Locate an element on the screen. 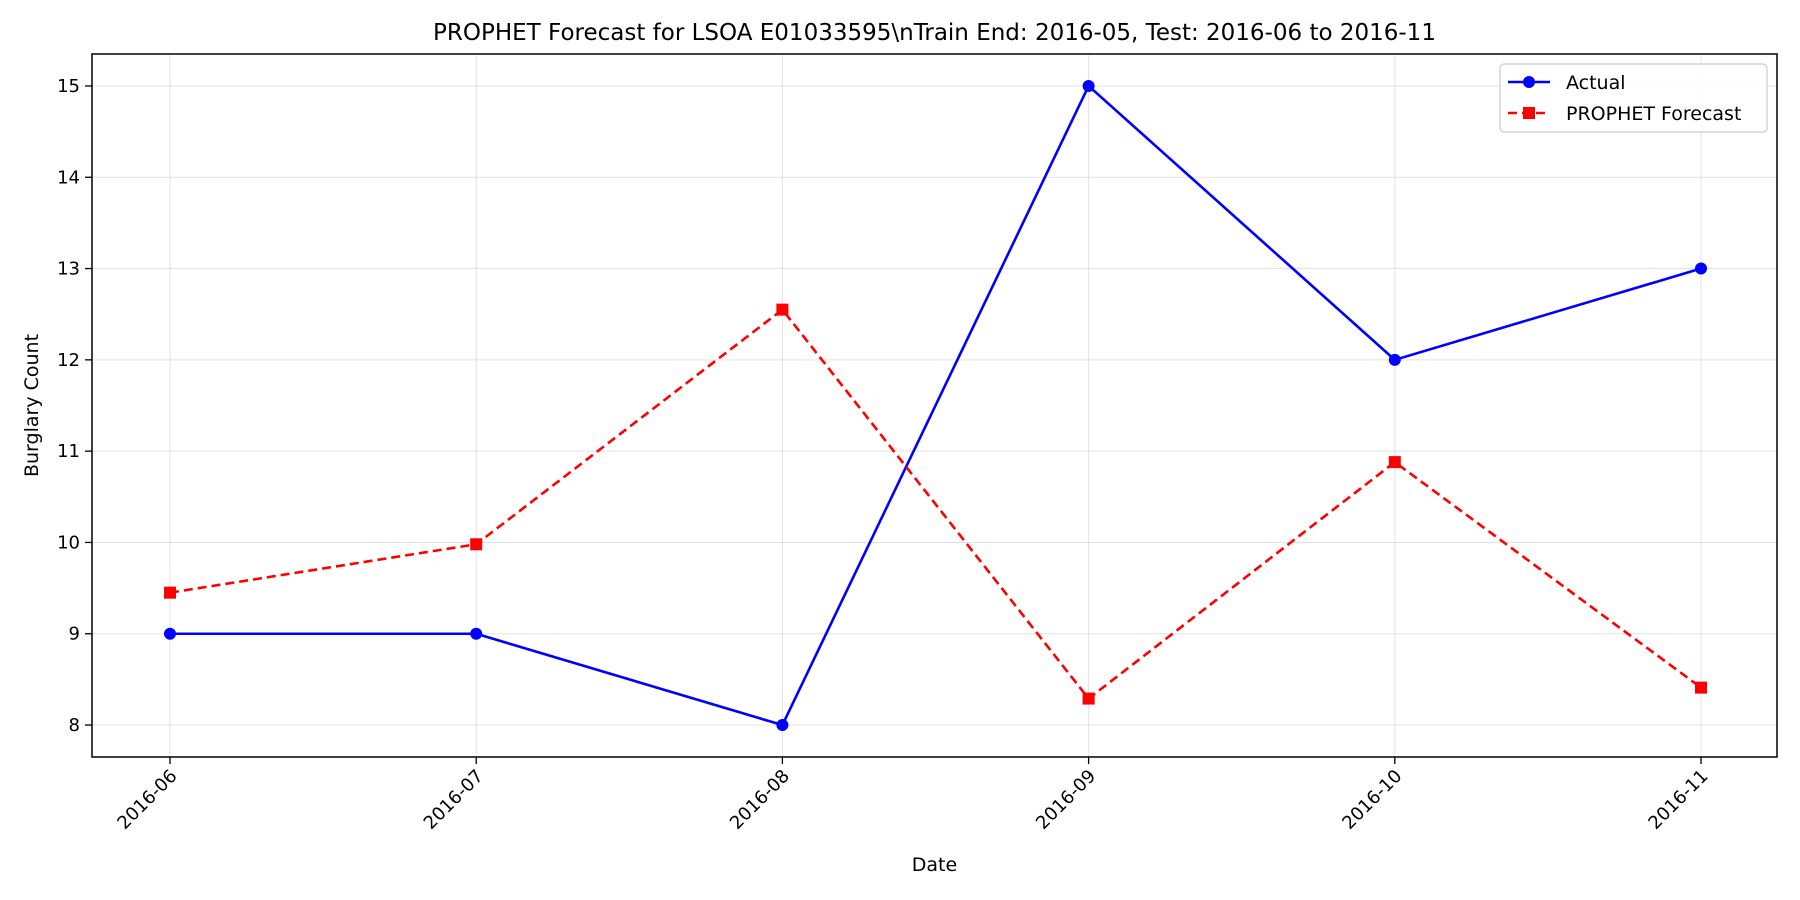  x-tick-label: 2016-11 is located at coordinates (1678, 800).